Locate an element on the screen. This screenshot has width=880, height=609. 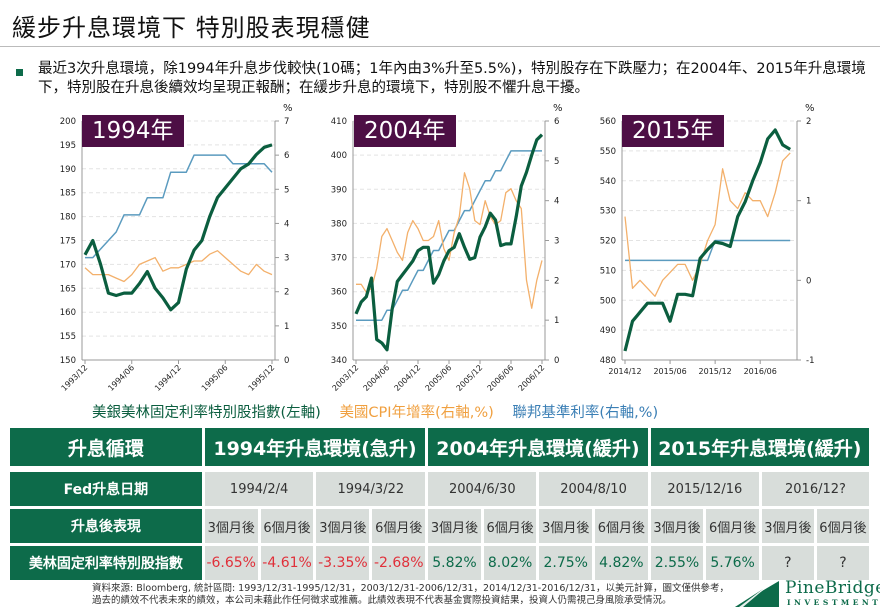
return-cell: -6.65% is located at coordinates (231, 563).